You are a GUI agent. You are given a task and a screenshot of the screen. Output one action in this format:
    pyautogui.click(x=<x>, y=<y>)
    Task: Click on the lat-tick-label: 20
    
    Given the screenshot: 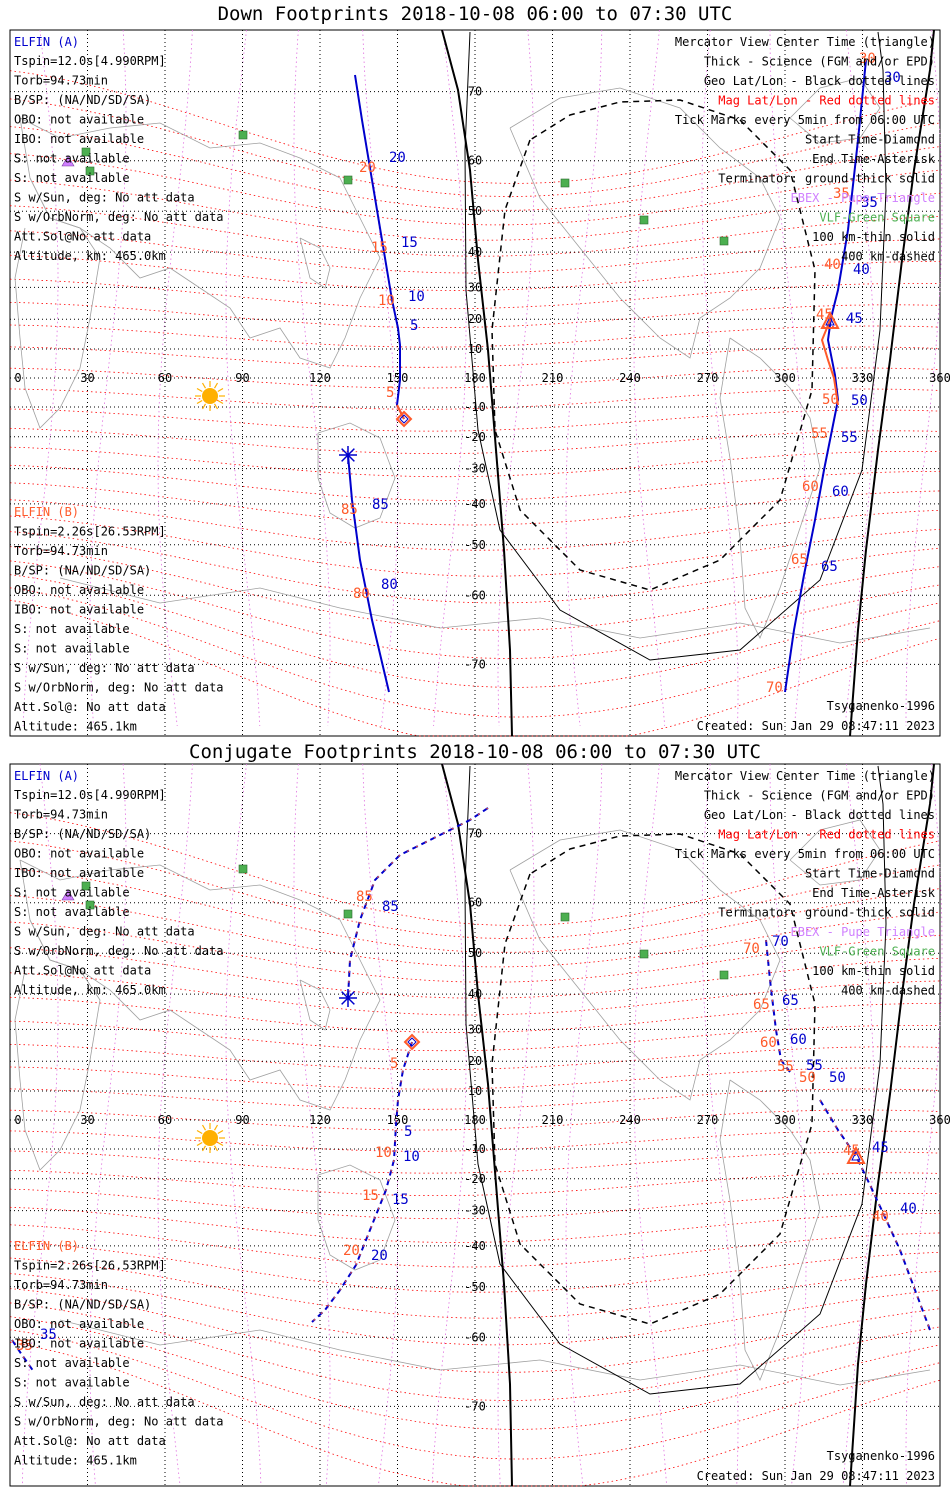 What is the action you would take?
    pyautogui.click(x=475, y=319)
    